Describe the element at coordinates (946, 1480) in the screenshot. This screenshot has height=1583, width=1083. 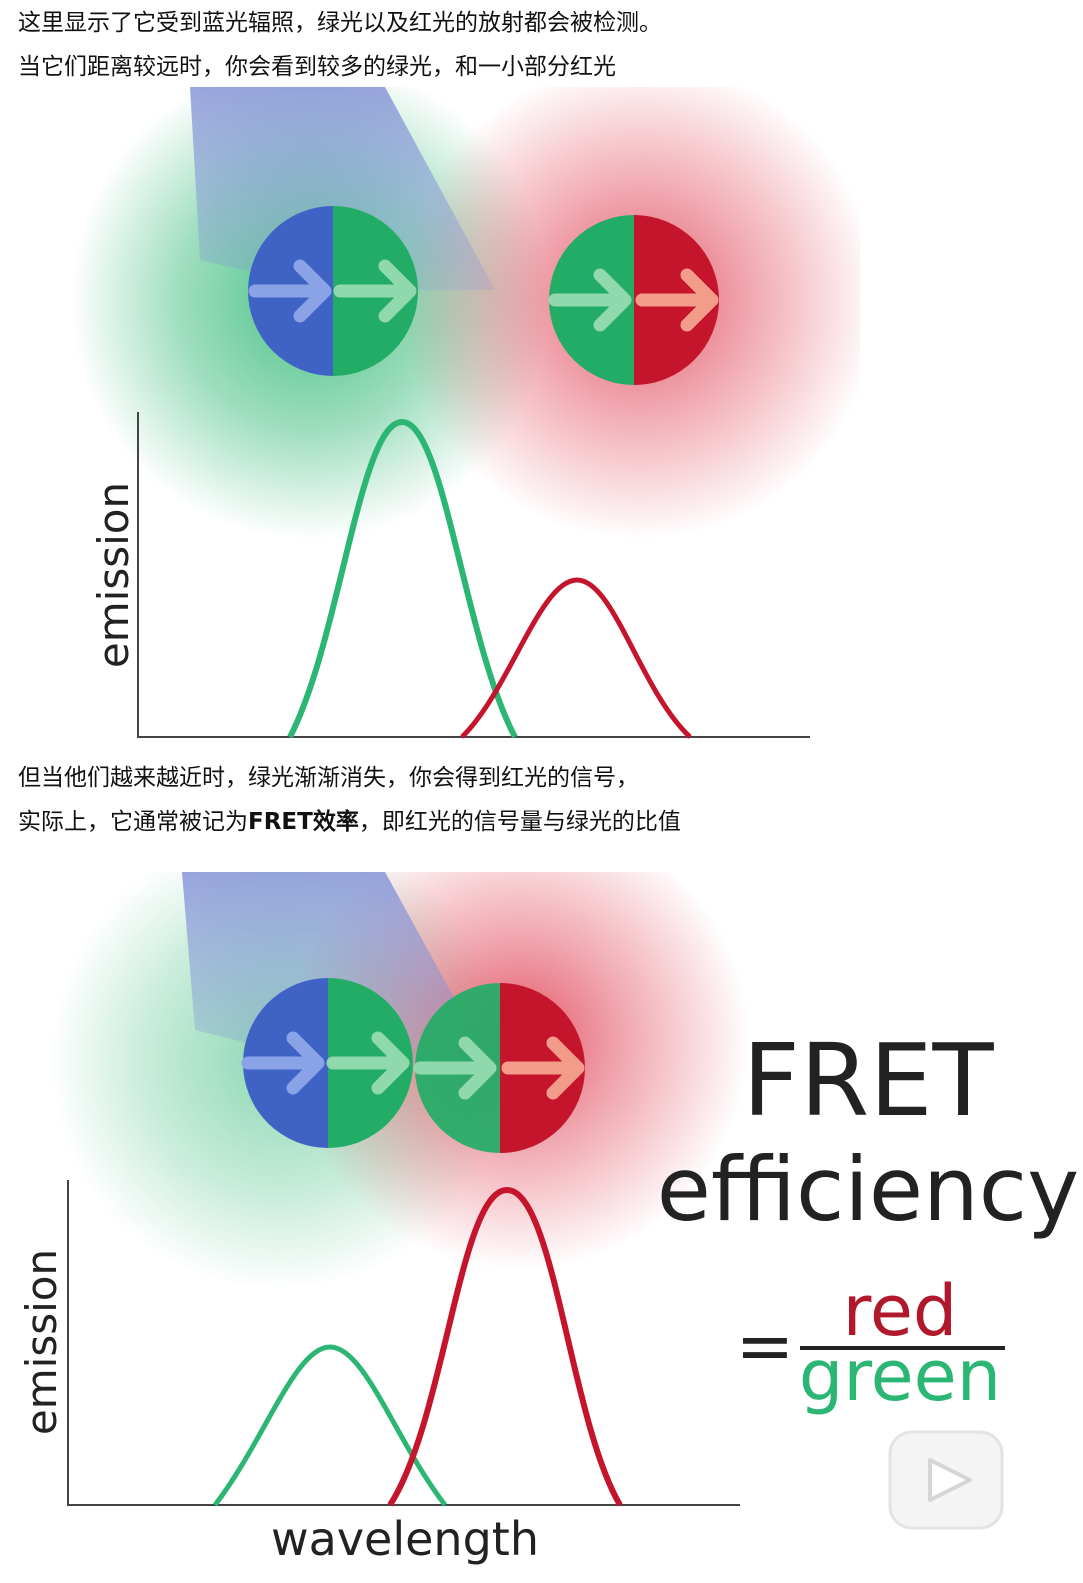
I see `play-icon` at that location.